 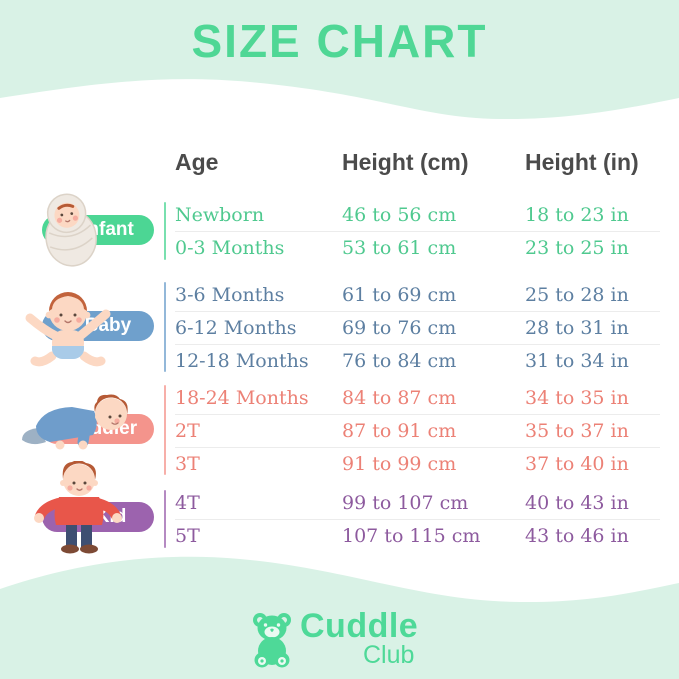 I want to click on page-title: SIZE CHART, so click(x=339, y=41).